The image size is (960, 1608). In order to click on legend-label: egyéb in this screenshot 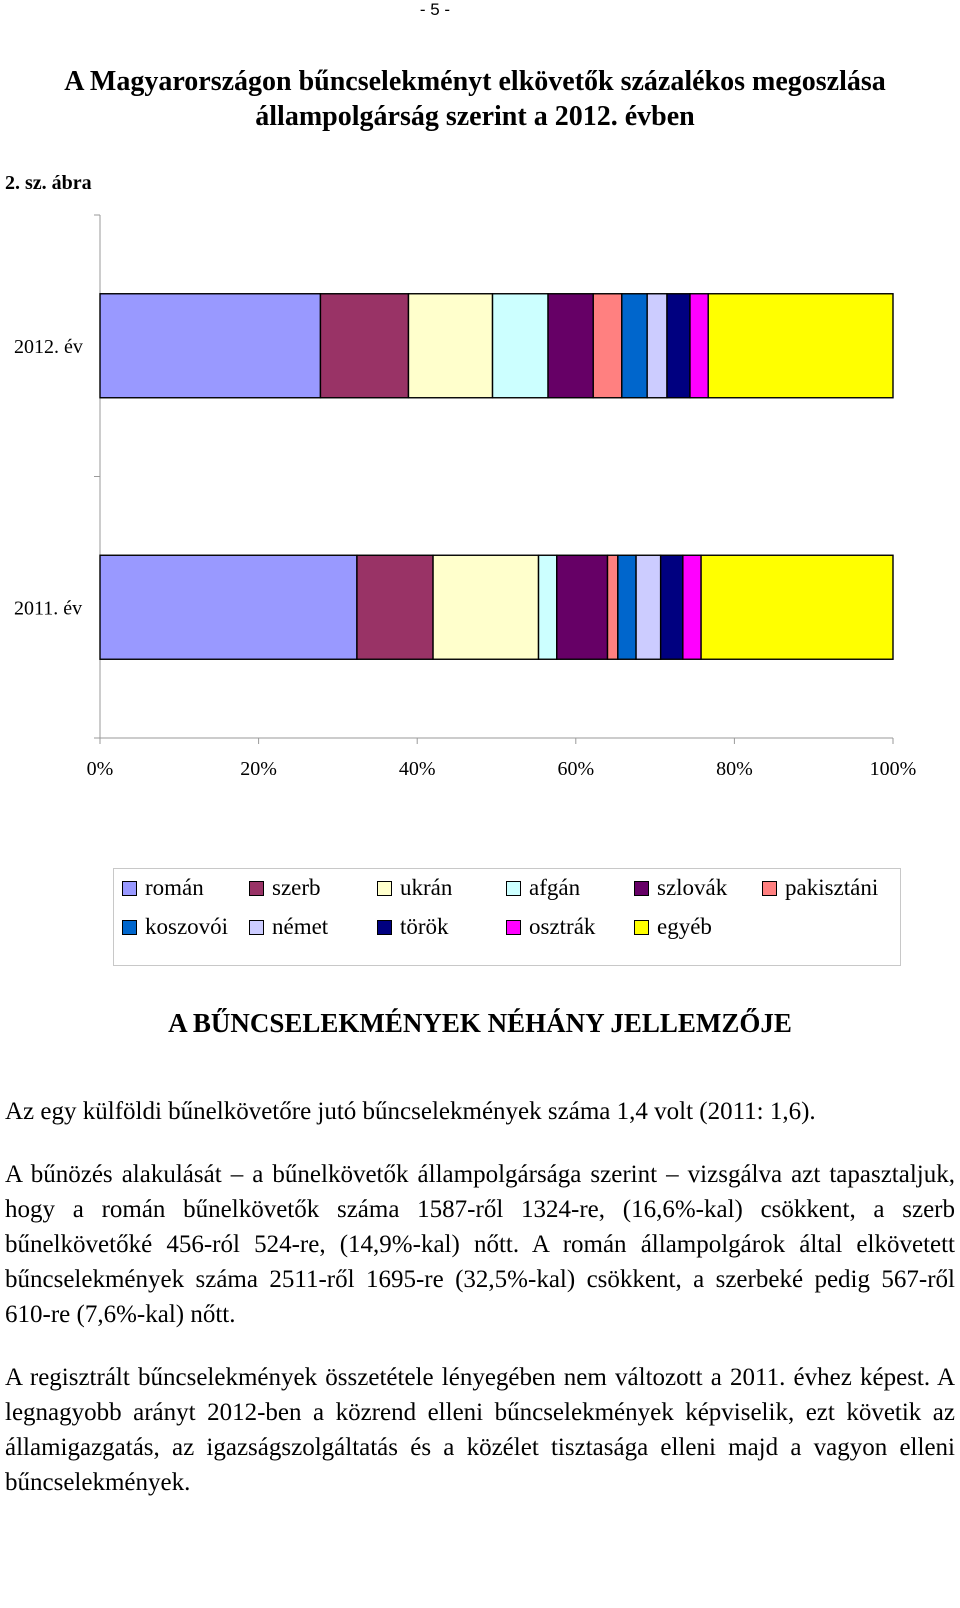, I will do `click(684, 926)`.